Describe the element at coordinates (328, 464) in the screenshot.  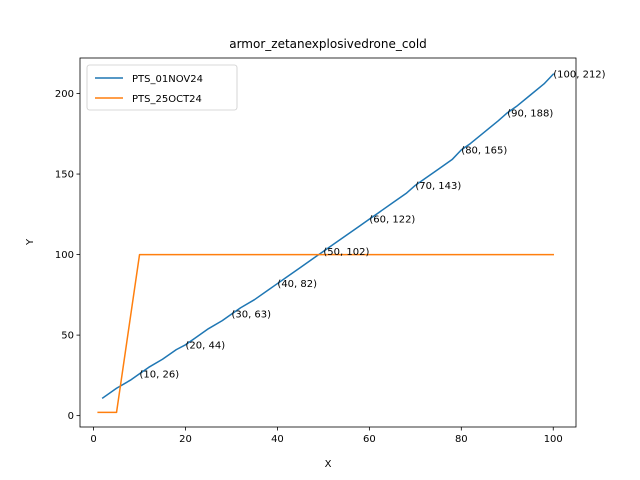
I see `x-axis-label: X` at that location.